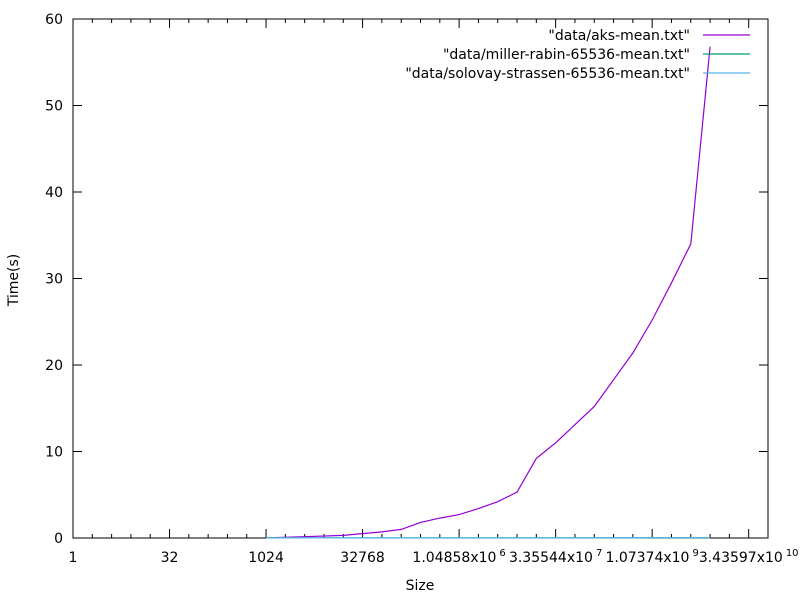 The width and height of the screenshot is (800, 600). What do you see at coordinates (555, 557) in the screenshot?
I see `x-tick-label: 3.35544x10 7` at bounding box center [555, 557].